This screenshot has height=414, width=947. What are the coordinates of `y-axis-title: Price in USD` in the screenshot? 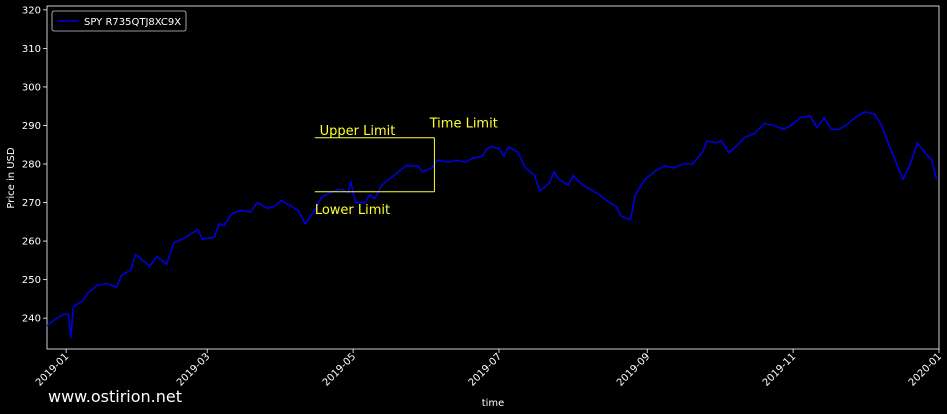 It's located at (11, 178).